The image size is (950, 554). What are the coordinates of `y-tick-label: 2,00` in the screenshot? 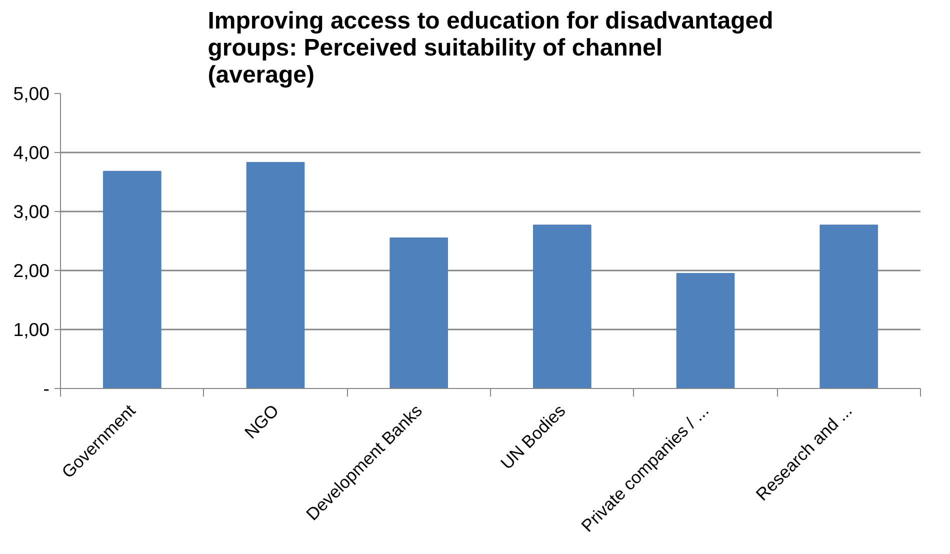 It's located at (31, 270).